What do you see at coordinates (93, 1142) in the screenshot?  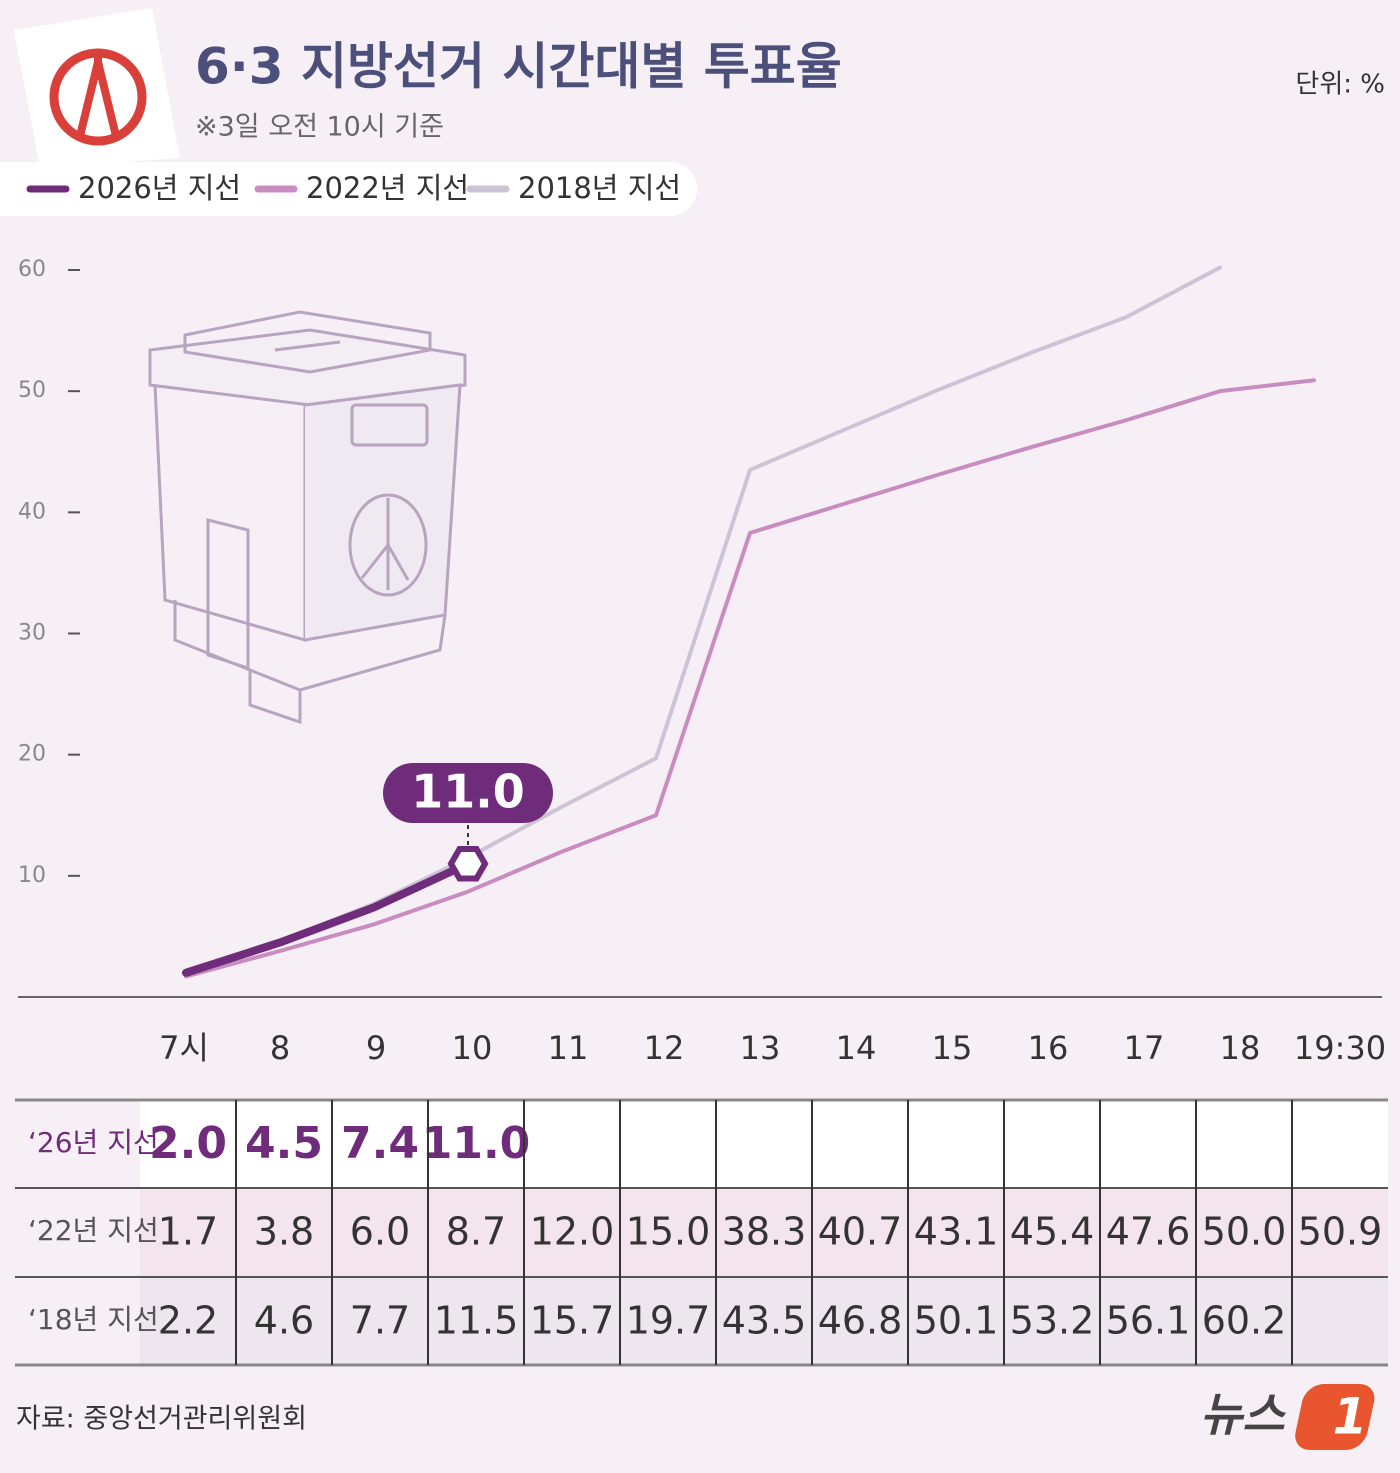 I see `table-row-label: ‘26년 지선` at bounding box center [93, 1142].